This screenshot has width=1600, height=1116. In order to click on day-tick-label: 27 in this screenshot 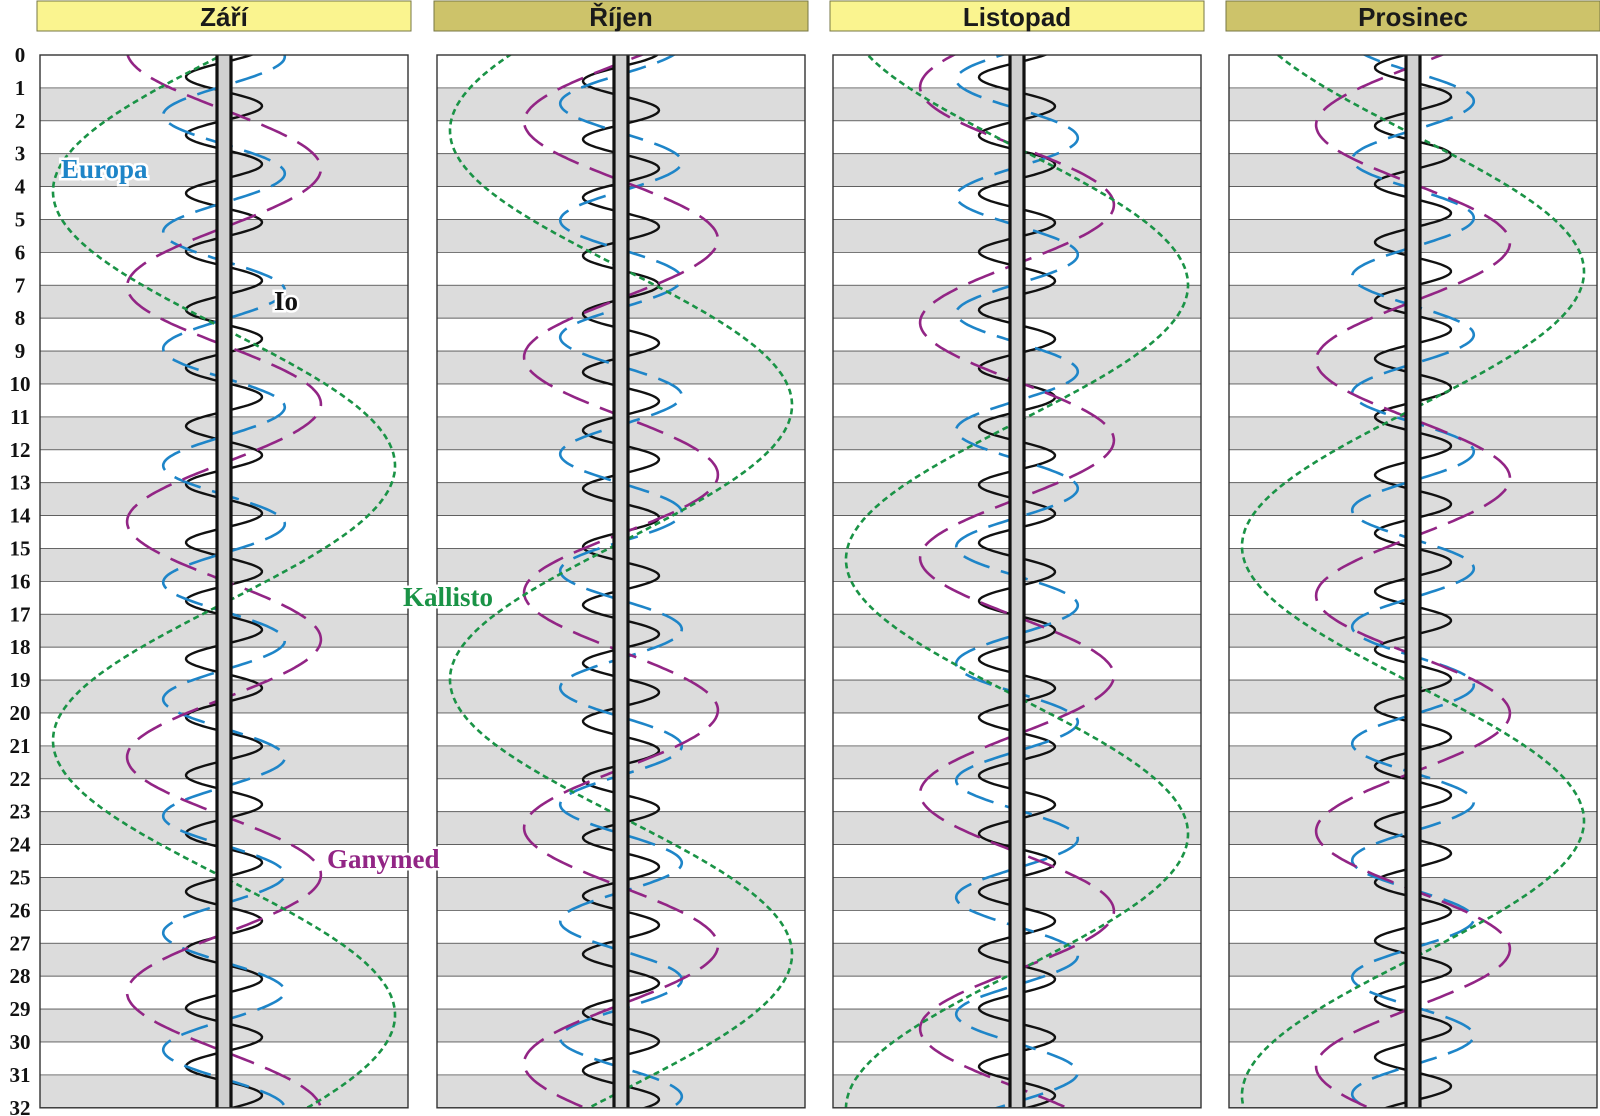, I will do `click(20, 943)`.